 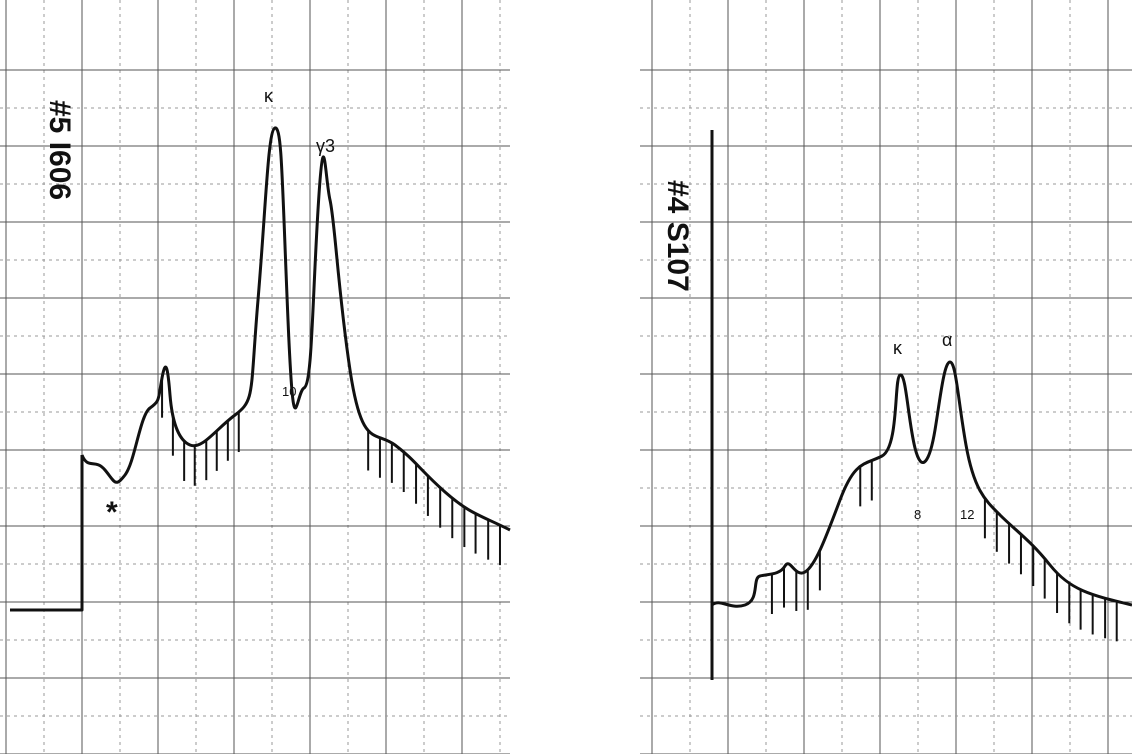 What do you see at coordinates (325, 146) in the screenshot?
I see `peak-label: γ3` at bounding box center [325, 146].